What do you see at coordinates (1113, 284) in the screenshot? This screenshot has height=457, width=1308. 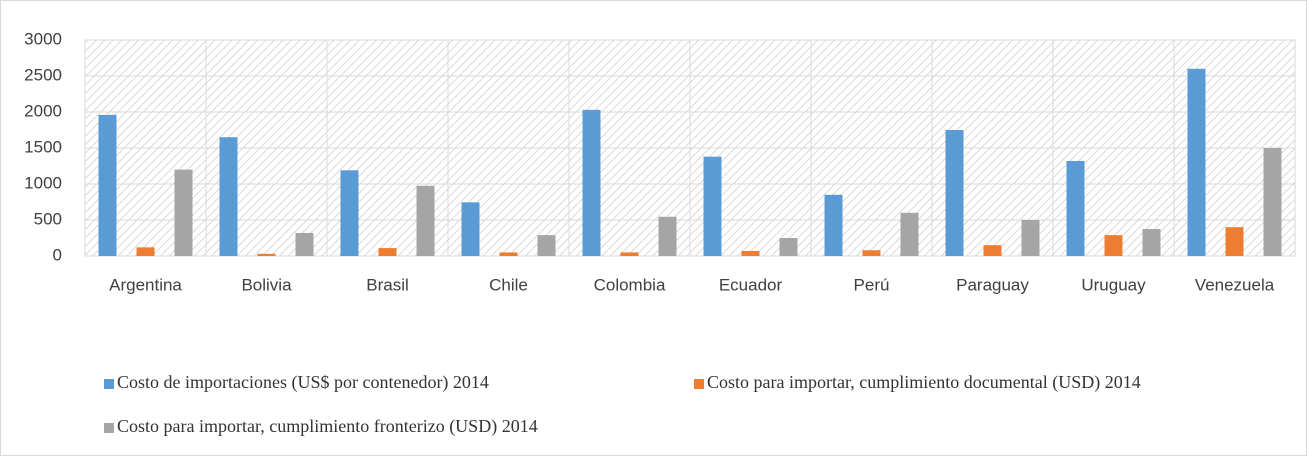 I see `x-tick-label: Uruguay` at bounding box center [1113, 284].